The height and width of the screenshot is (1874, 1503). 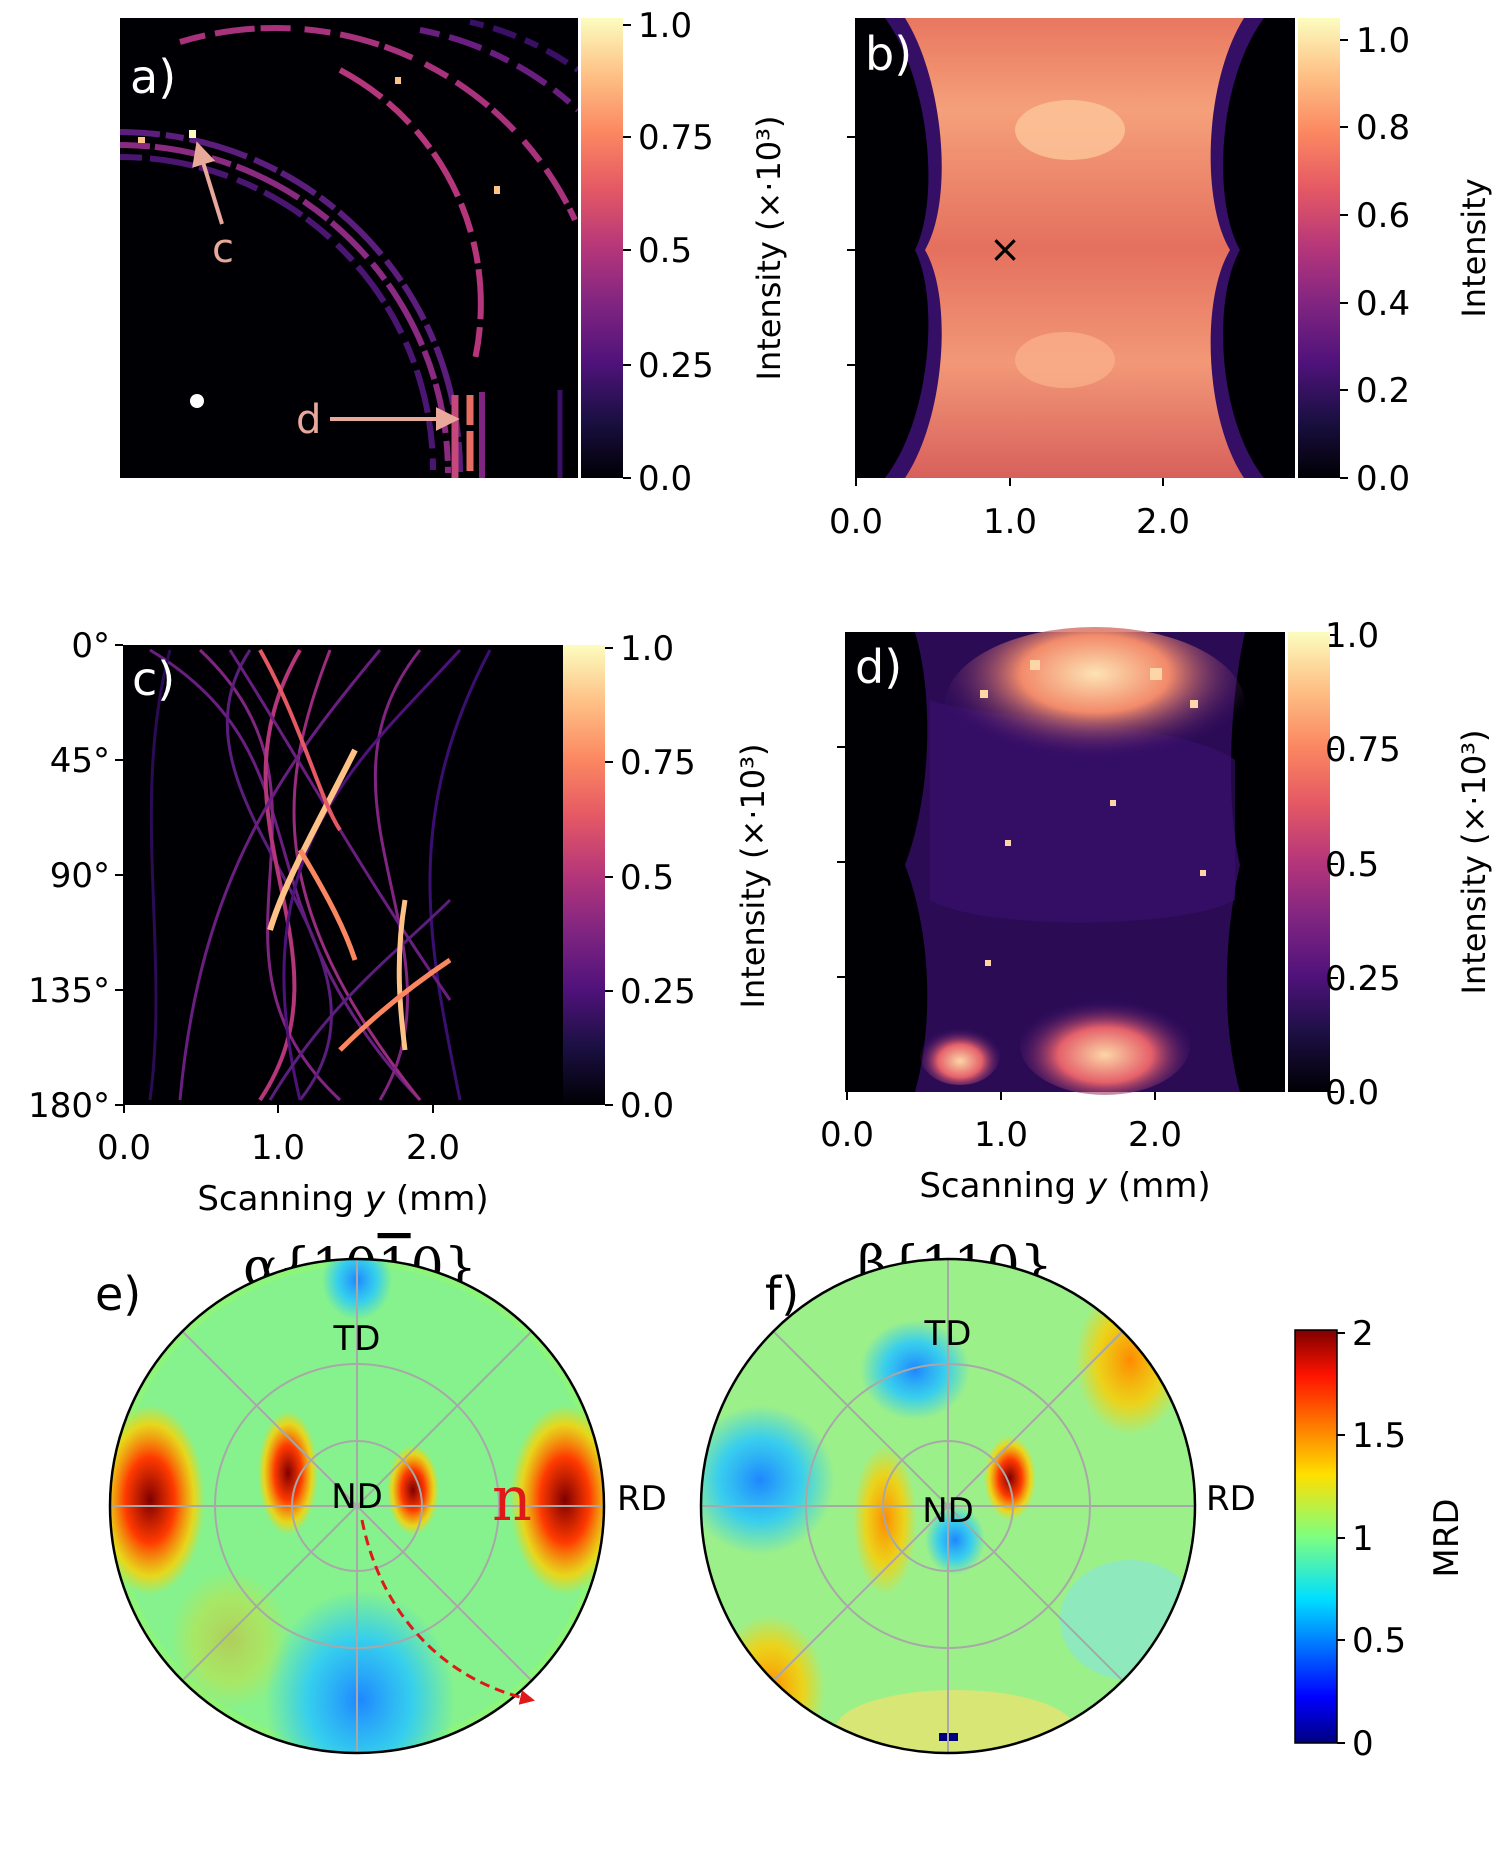 What do you see at coordinates (153, 679) in the screenshot?
I see `panel-c-label: c)` at bounding box center [153, 679].